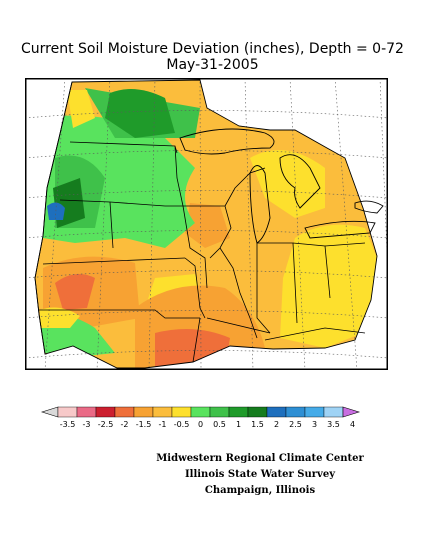 The image size is (425, 550). I want to click on legend-tick-label: -3.5, so click(68, 424).